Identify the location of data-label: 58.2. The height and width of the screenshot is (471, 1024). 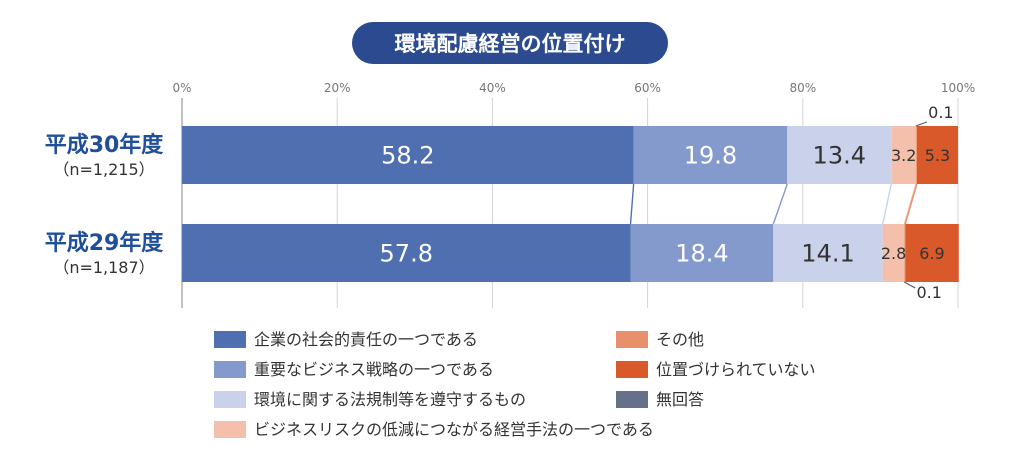
(407, 156).